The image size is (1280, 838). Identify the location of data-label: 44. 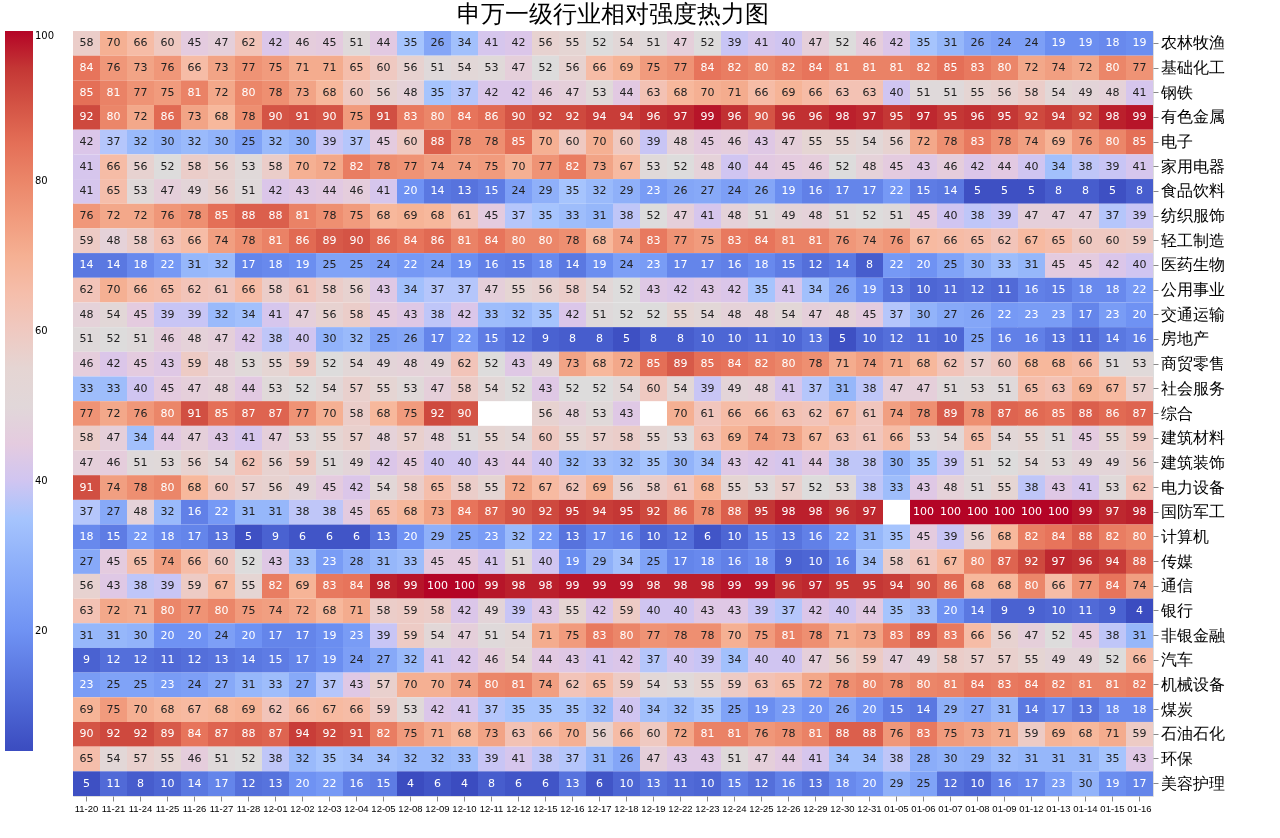
(518, 462).